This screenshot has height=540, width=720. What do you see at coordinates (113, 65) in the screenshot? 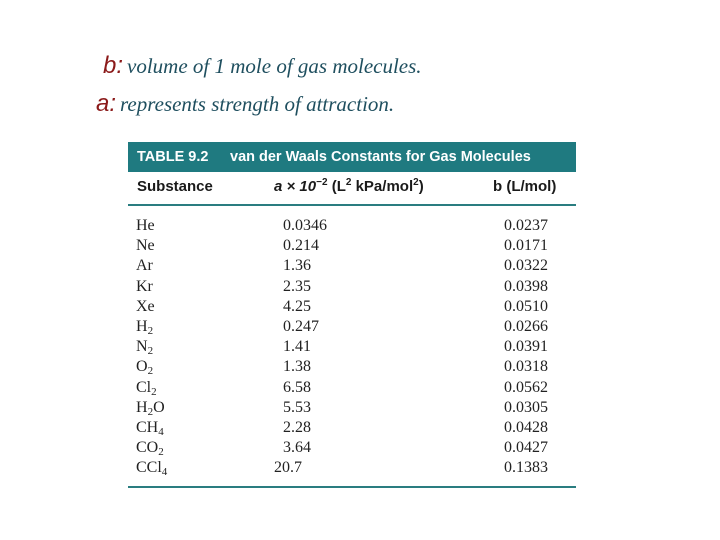
I see `definition-b-symbol: b:` at bounding box center [113, 65].